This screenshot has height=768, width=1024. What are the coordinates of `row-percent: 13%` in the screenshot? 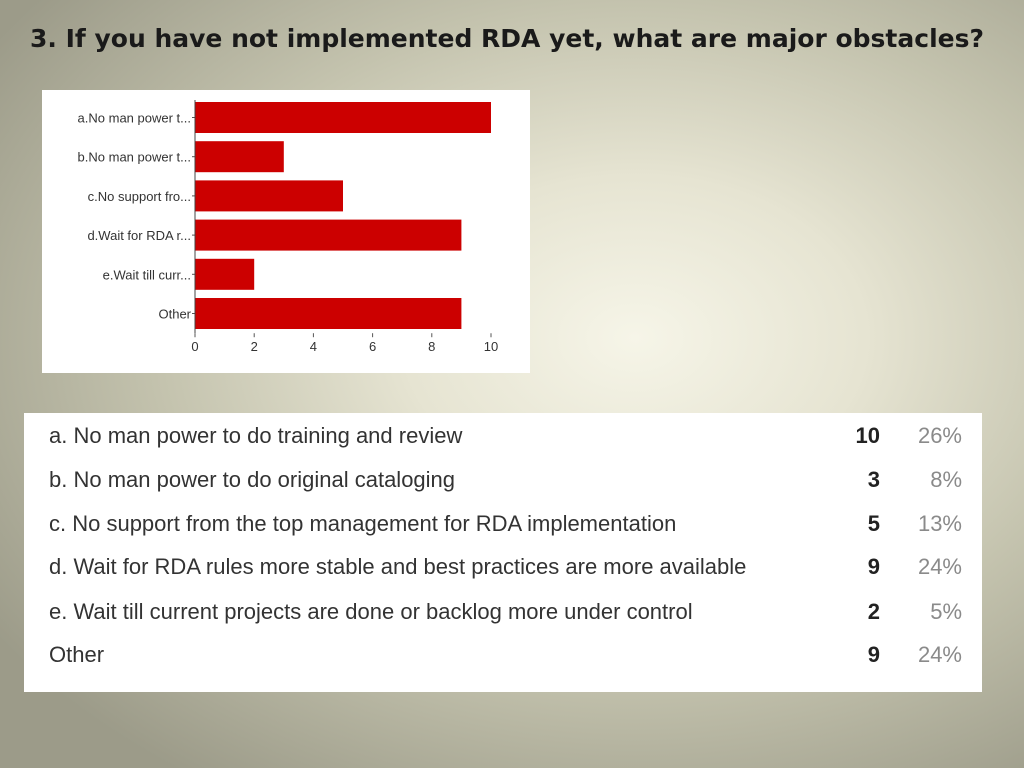 It's located at (939, 523).